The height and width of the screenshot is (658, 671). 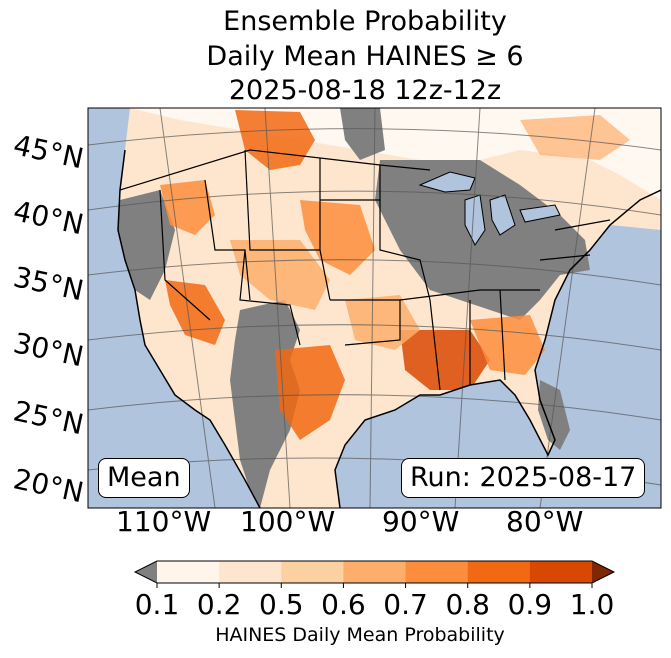 What do you see at coordinates (187, 207) in the screenshot?
I see `high-prob-west` at bounding box center [187, 207].